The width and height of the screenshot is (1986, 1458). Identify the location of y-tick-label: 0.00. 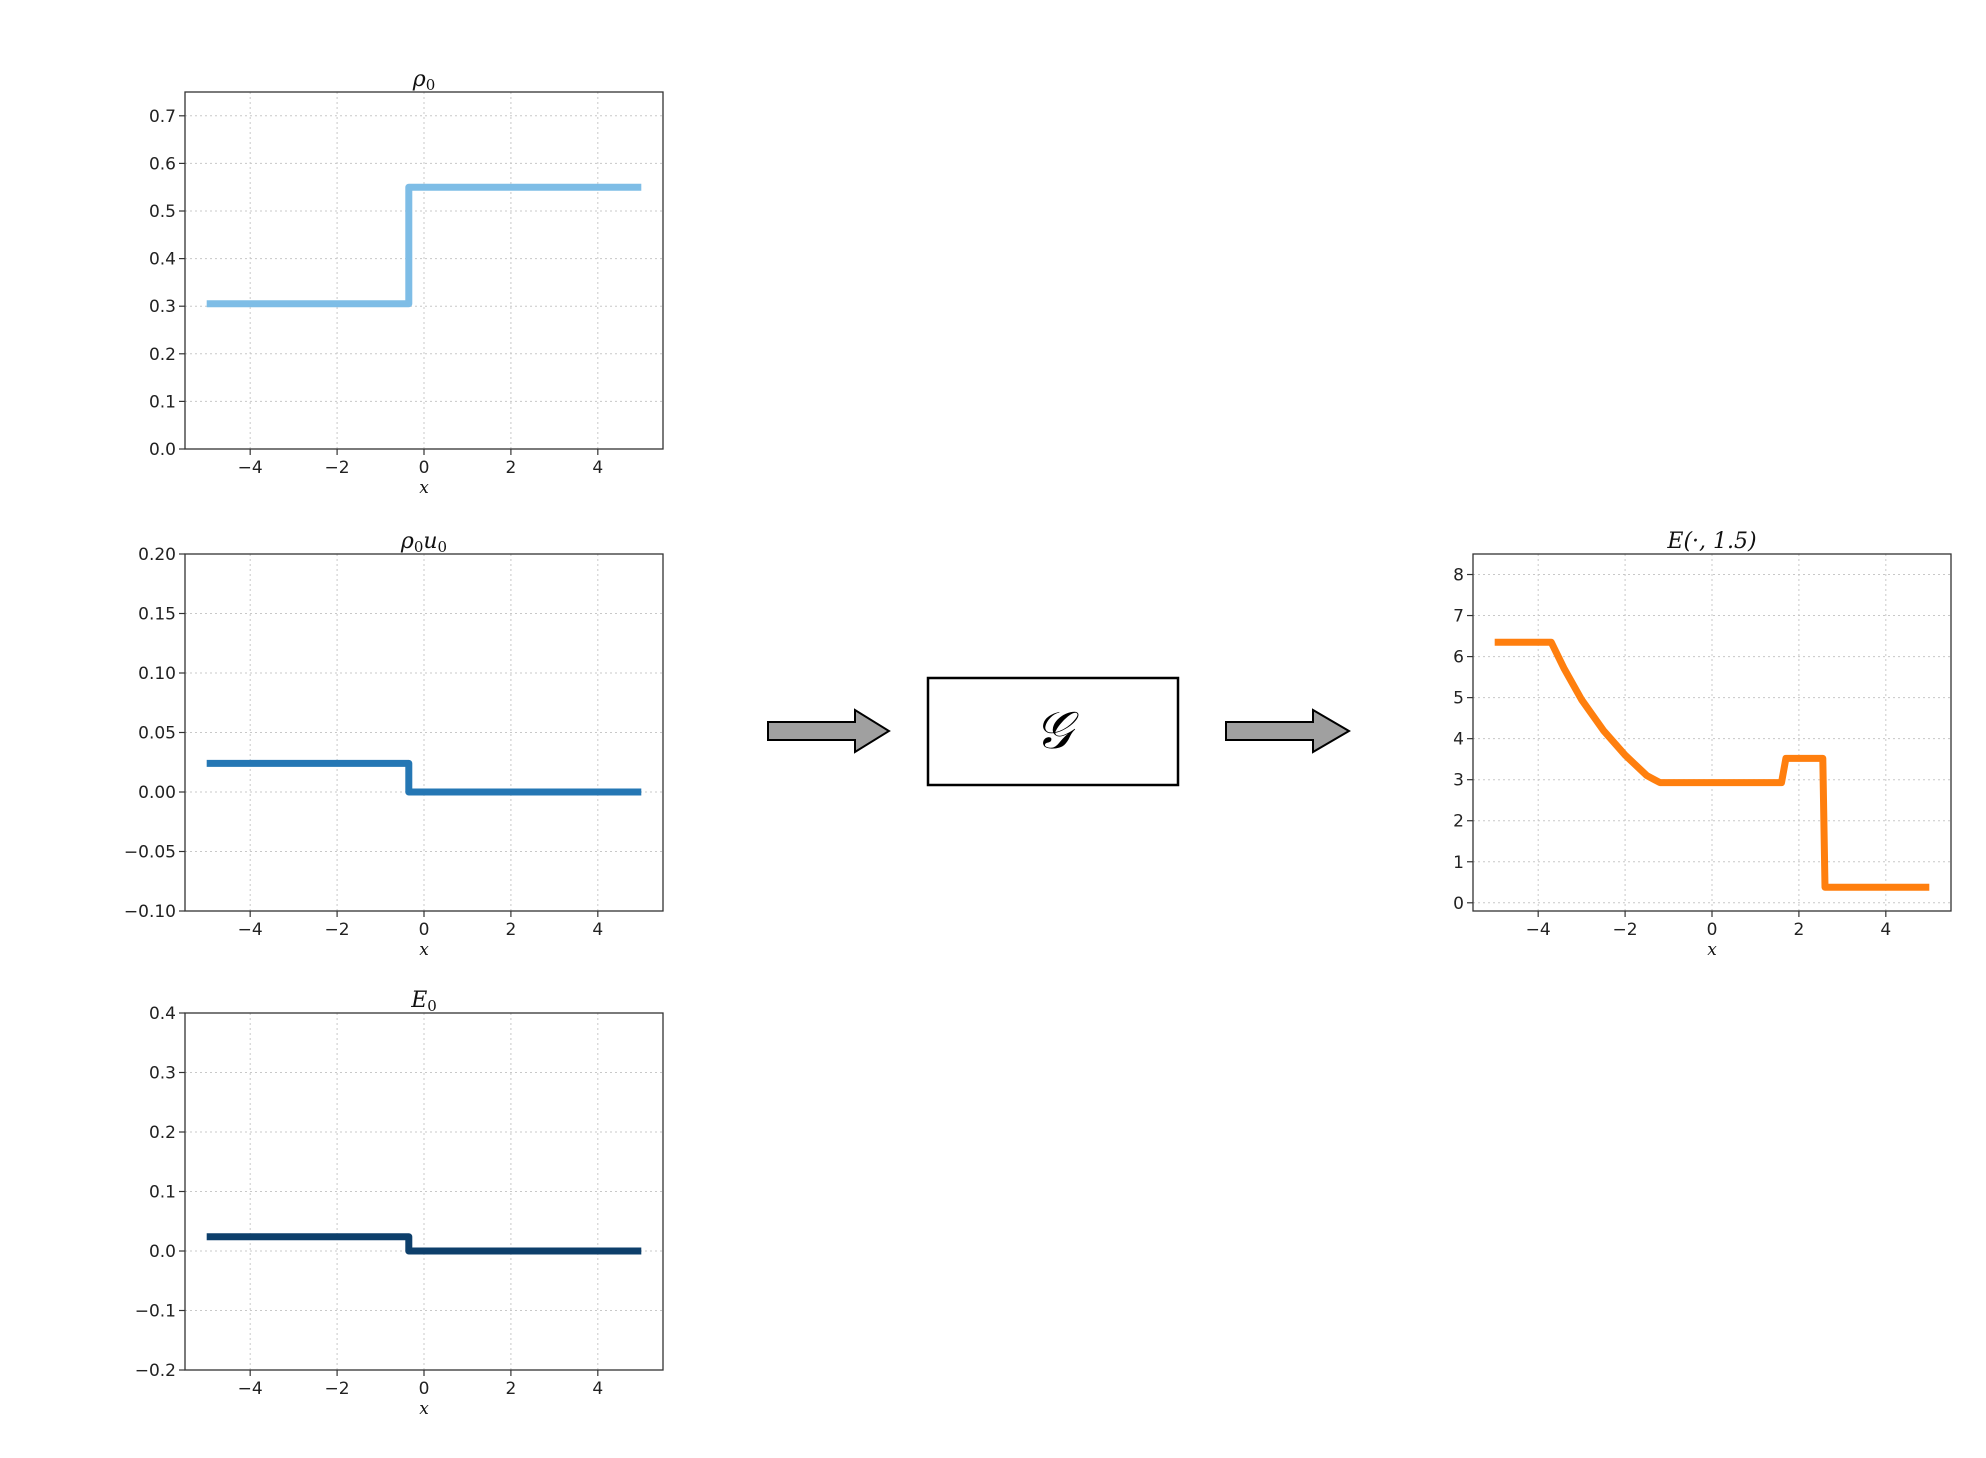
(157, 793).